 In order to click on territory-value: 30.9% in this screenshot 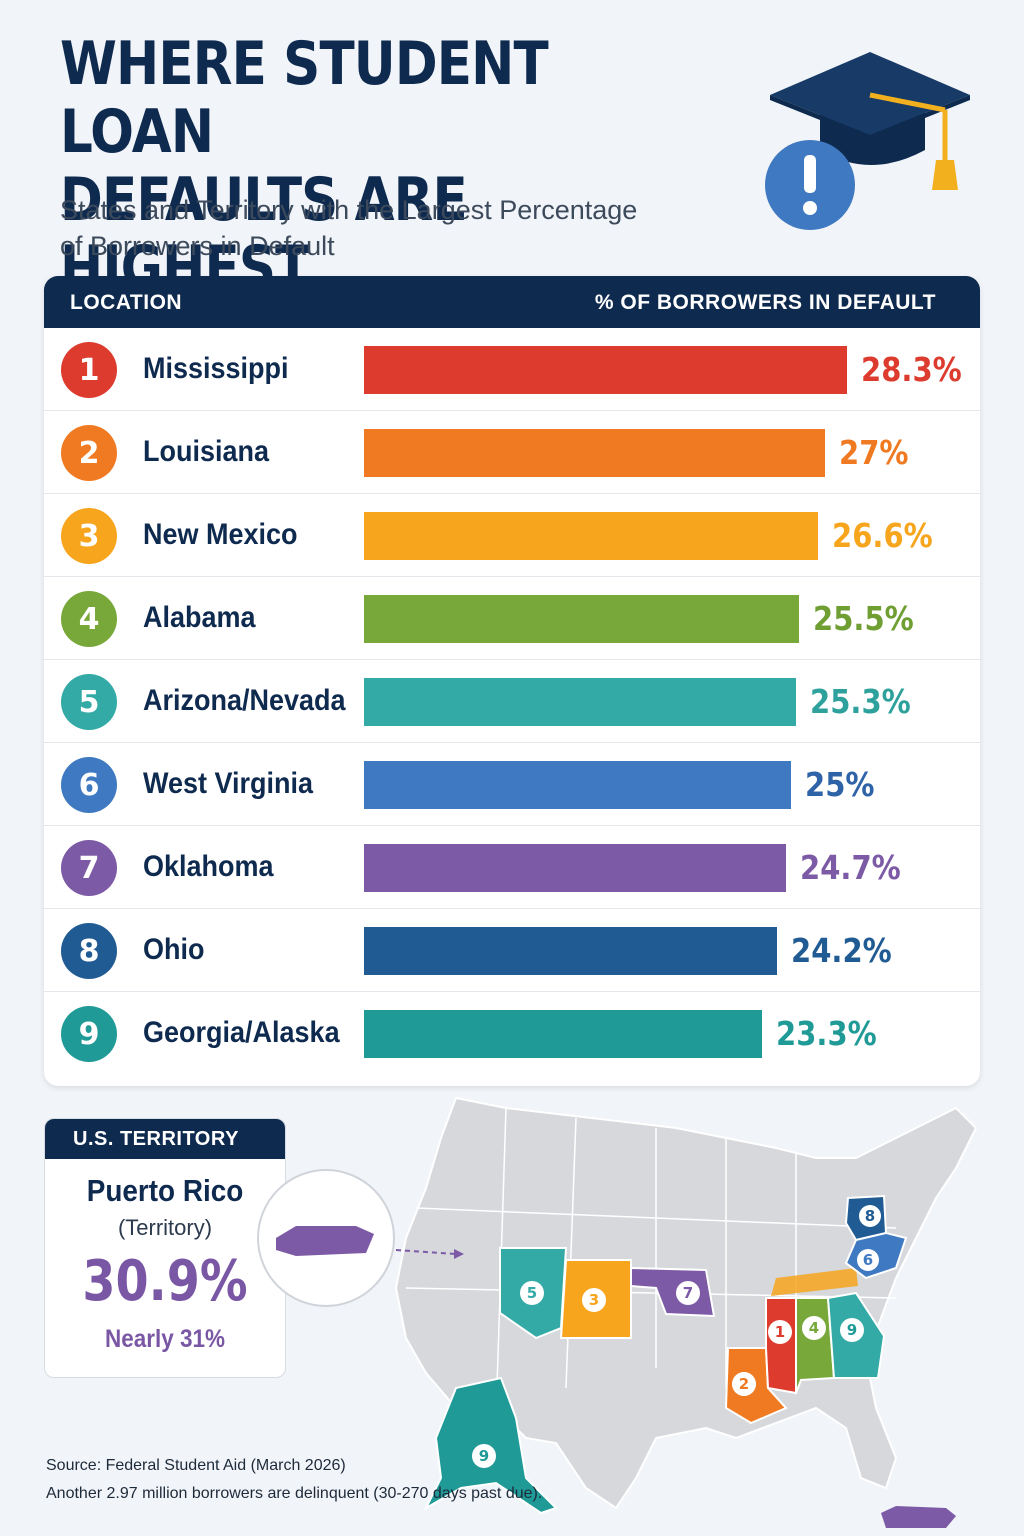, I will do `click(165, 1281)`.